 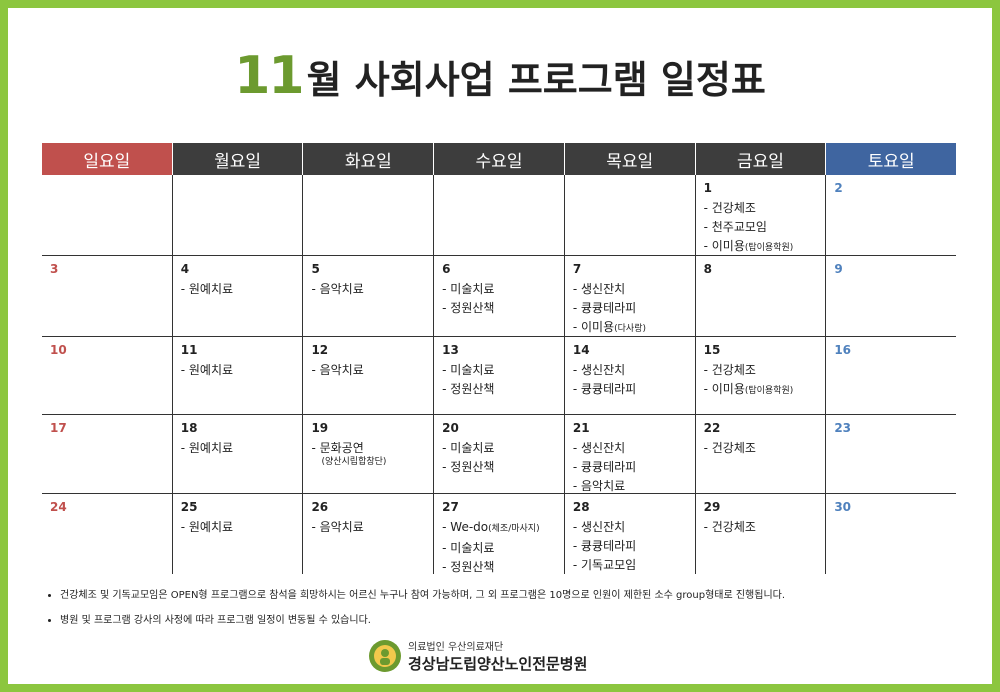 What do you see at coordinates (320, 507) in the screenshot?
I see `day-number: 26` at bounding box center [320, 507].